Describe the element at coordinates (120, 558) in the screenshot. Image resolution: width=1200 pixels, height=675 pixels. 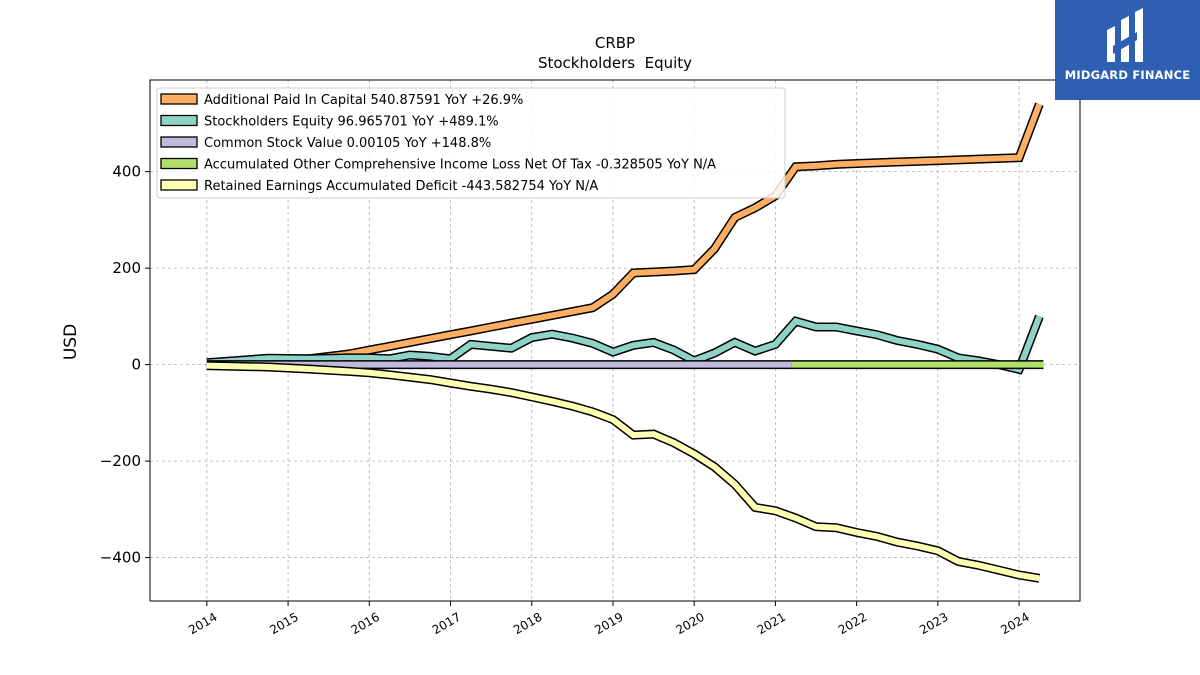
I see `y-tick-label: −400` at that location.